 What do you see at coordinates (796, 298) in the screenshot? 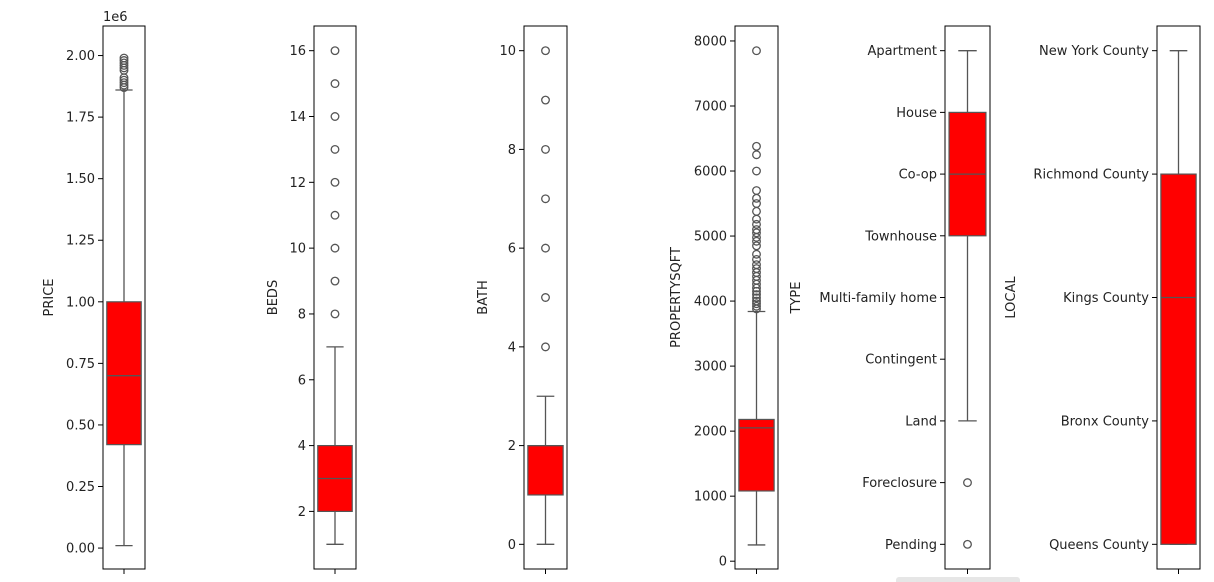
I see `y-axis-label: TYPE` at bounding box center [796, 298].